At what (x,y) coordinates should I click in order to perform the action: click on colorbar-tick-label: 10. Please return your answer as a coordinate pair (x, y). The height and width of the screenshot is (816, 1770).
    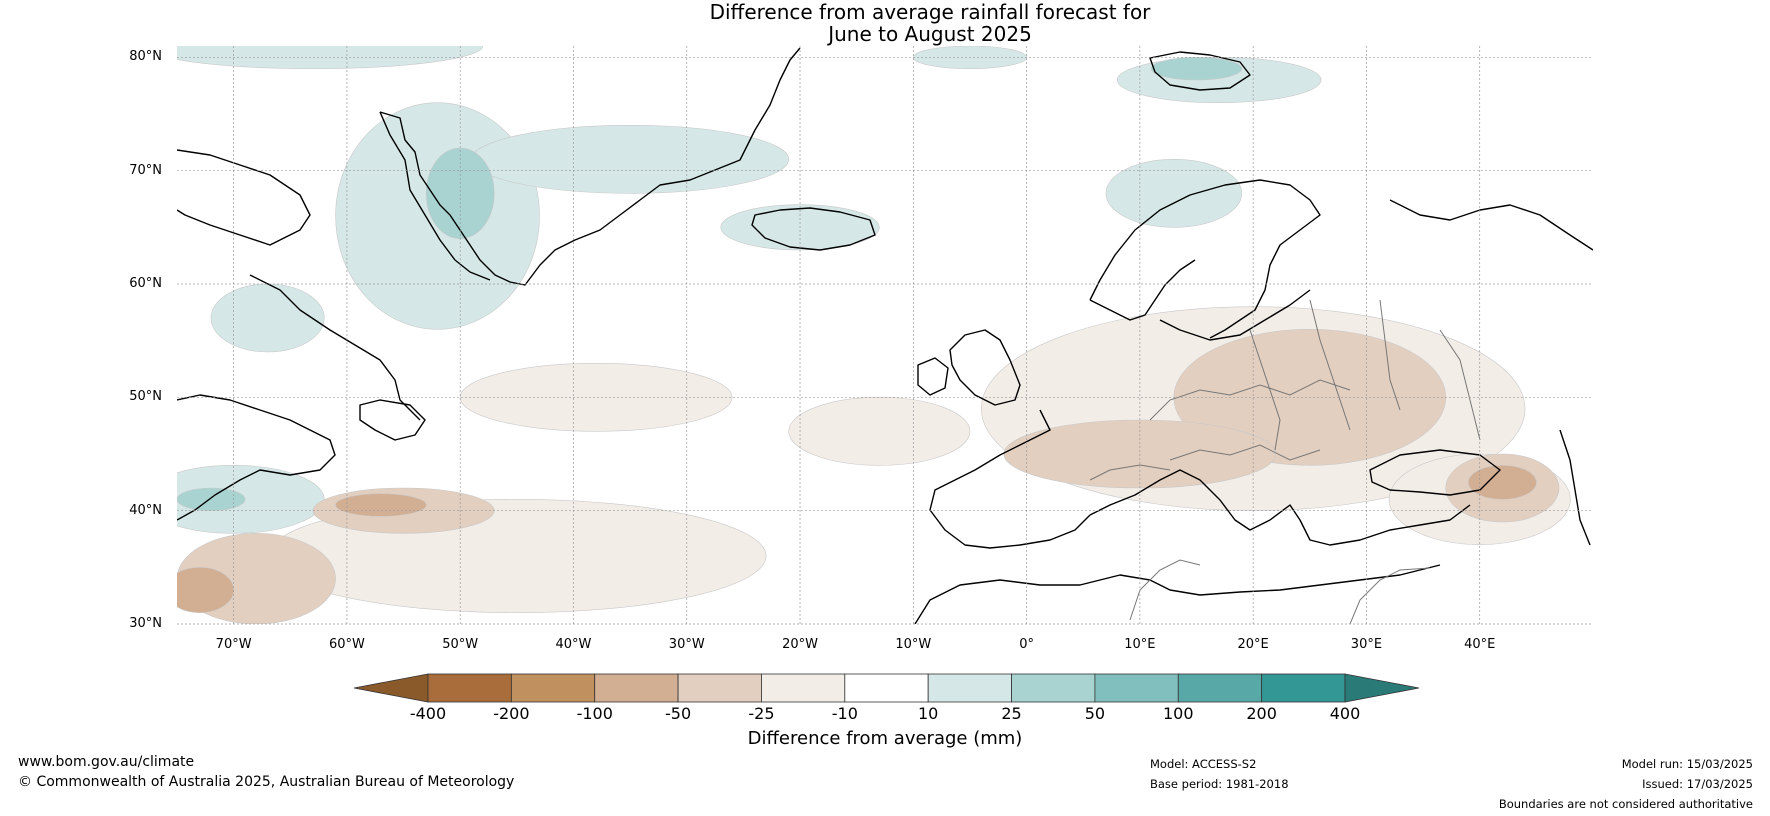
    Looking at the image, I should click on (928, 713).